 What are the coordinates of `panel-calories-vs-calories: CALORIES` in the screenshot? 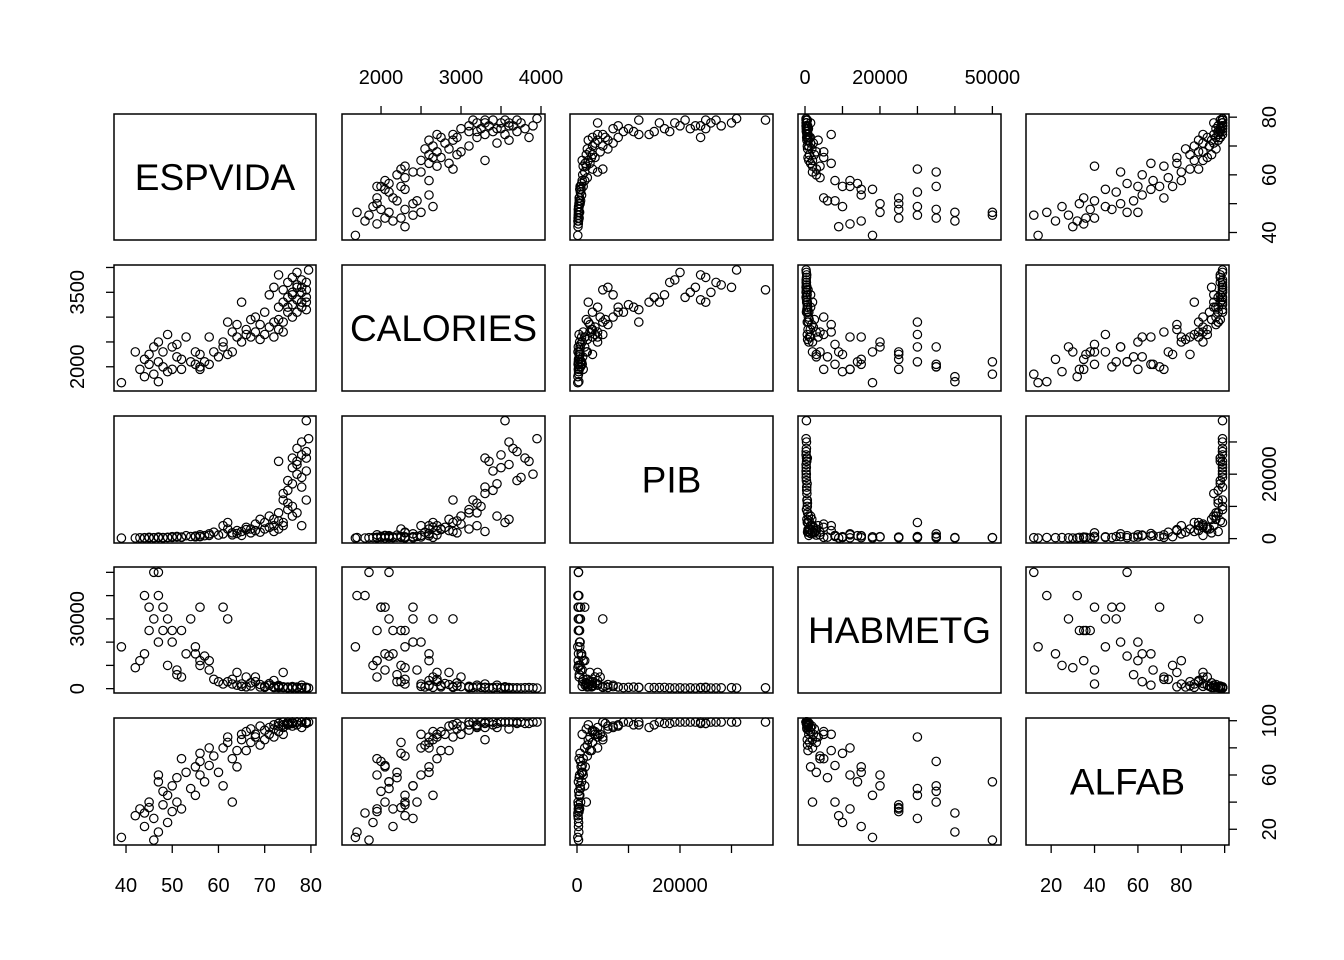 It's located at (443, 328).